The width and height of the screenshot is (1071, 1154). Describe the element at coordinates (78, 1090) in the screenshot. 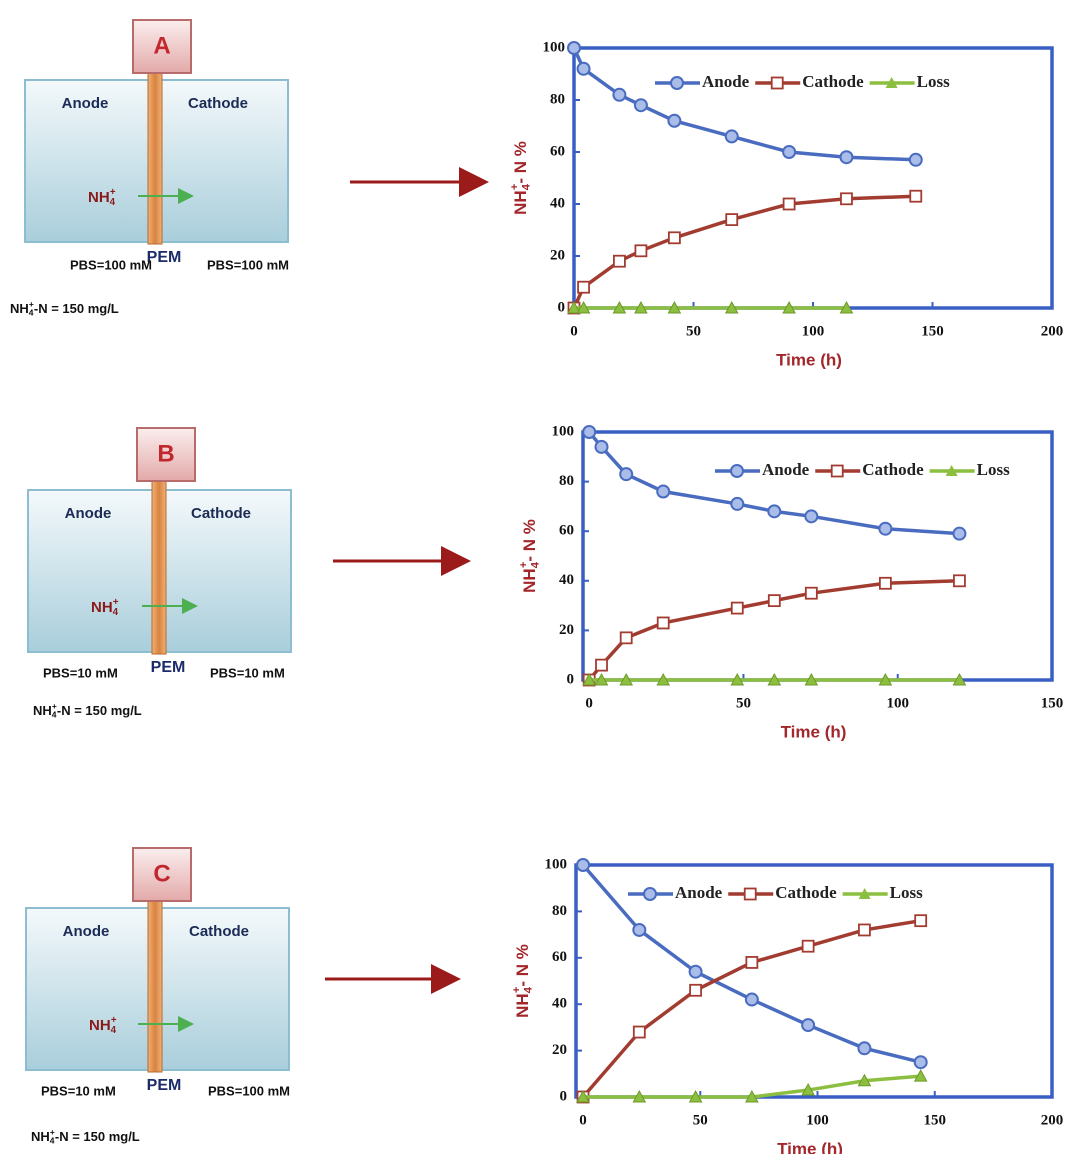

I see `pbs-left: PBS=10 mM` at that location.